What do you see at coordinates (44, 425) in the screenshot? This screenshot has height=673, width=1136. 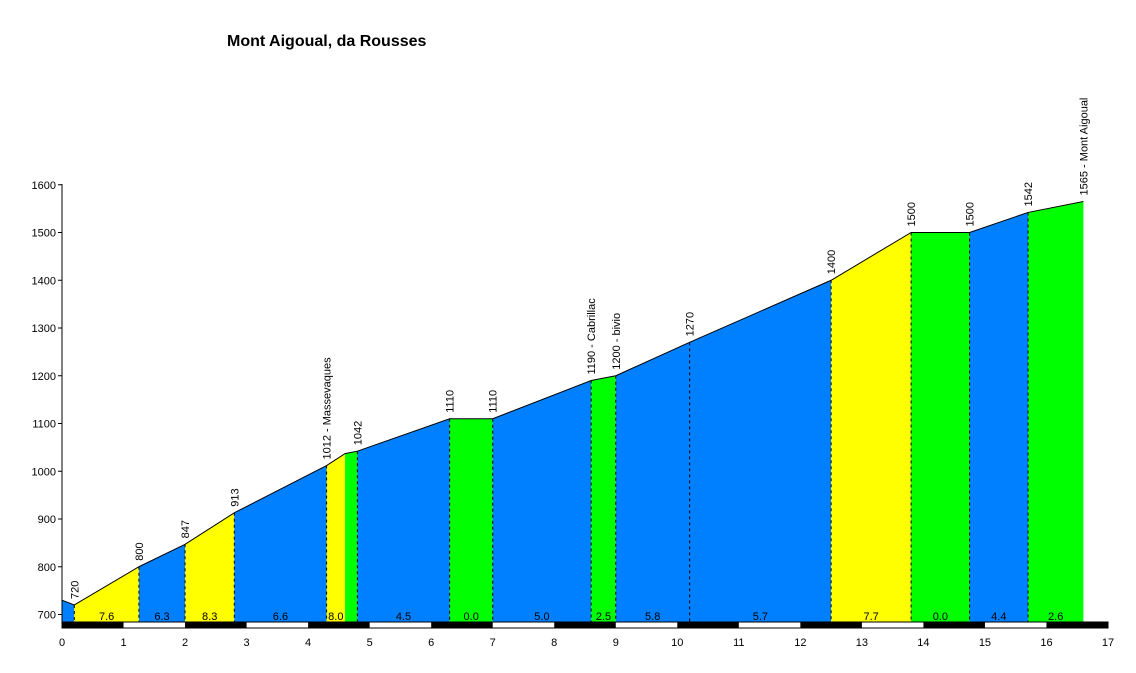 I see `y-tick-label-4: 1100` at bounding box center [44, 425].